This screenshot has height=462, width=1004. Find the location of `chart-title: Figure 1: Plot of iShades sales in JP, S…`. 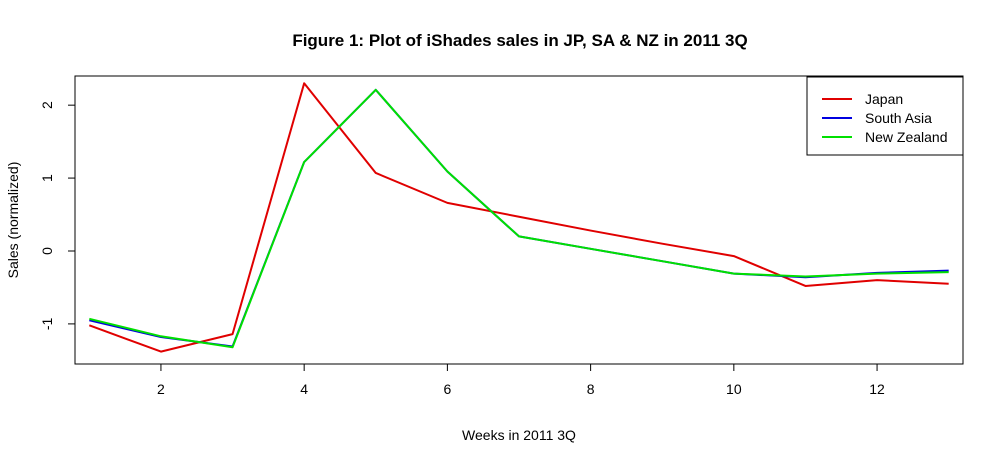

chart-title: Figure 1: Plot of iShades sales in JP, S… is located at coordinates (519, 40).